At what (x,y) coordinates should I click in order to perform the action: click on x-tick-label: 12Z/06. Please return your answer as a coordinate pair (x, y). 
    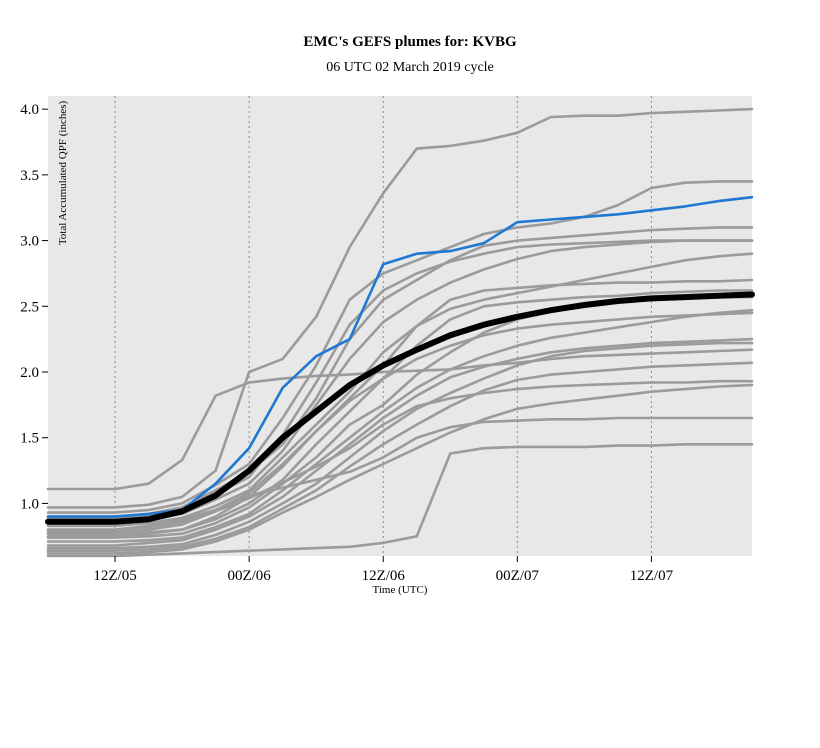
    Looking at the image, I should click on (384, 576).